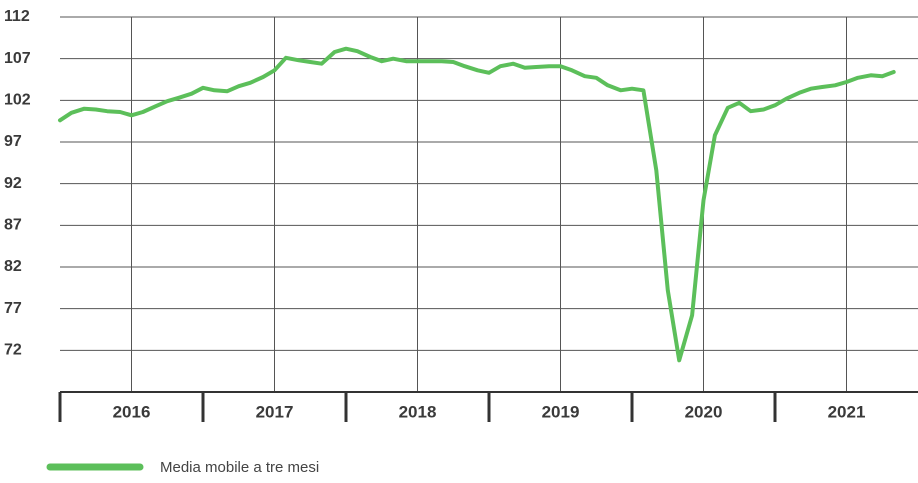  What do you see at coordinates (704, 411) in the screenshot?
I see `x-tick-label: 2020` at bounding box center [704, 411].